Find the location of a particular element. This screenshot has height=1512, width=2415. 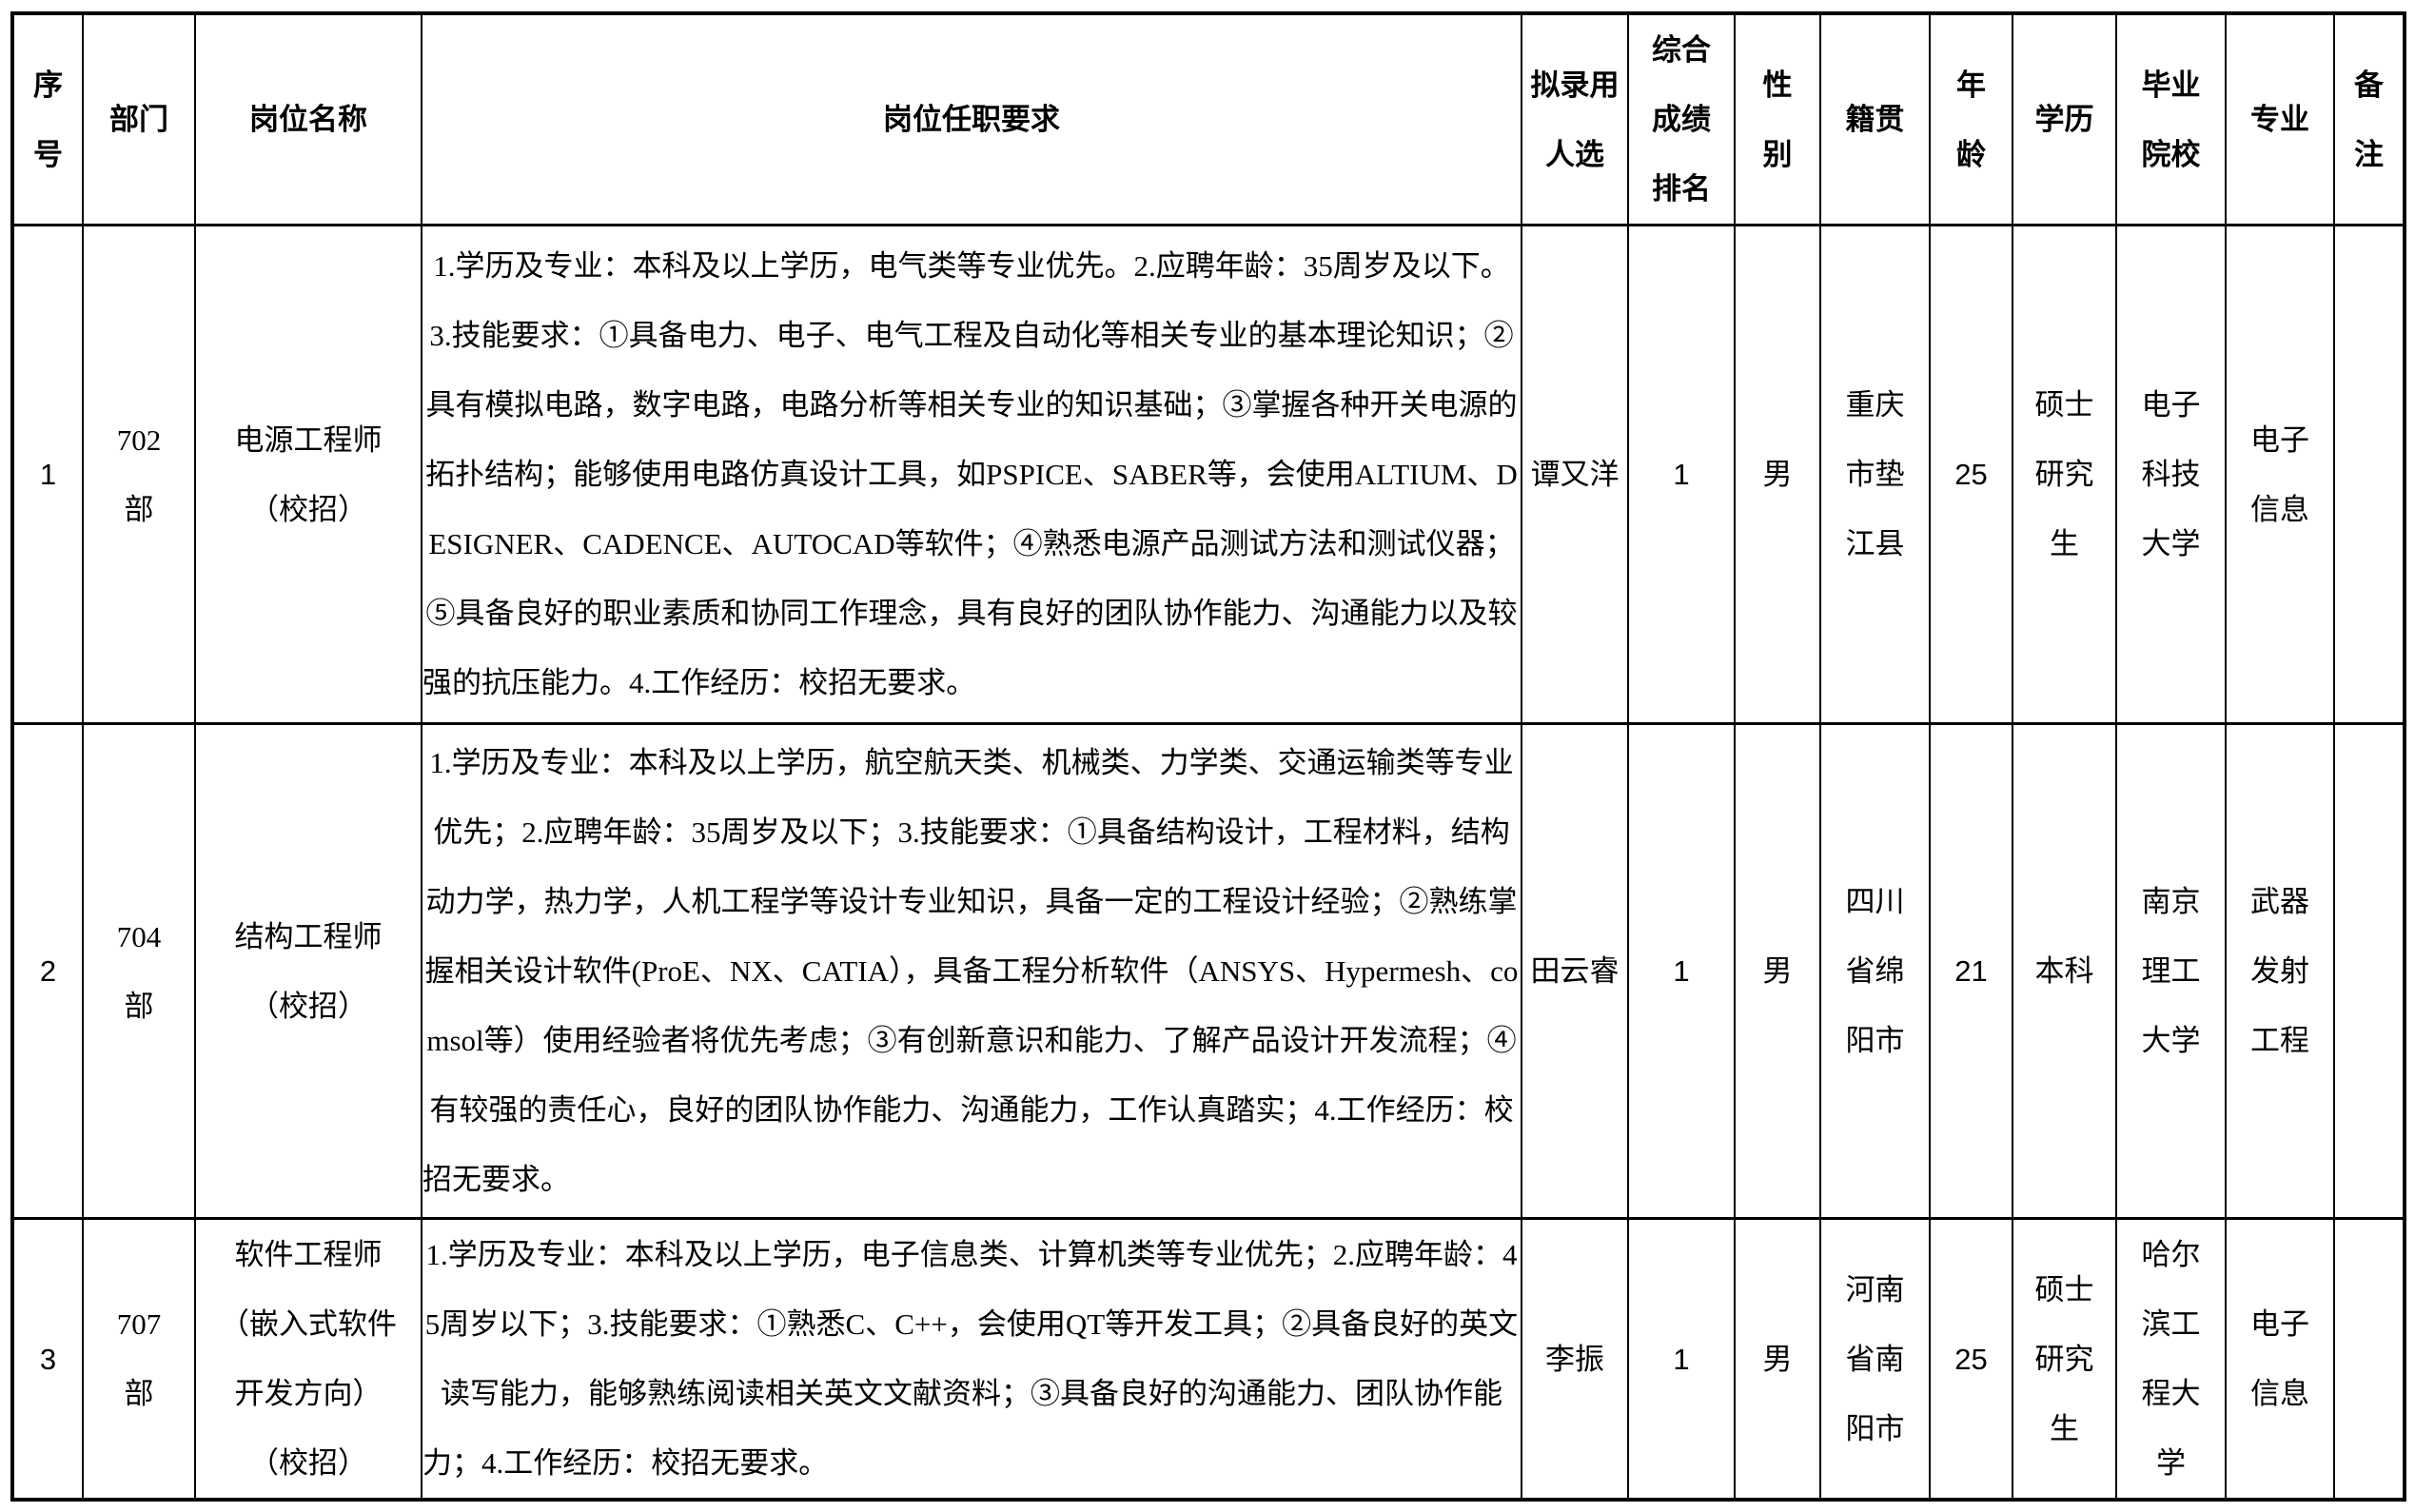

cell-position: 软件工程师 （嵌入式软件 开发方向） （校招） is located at coordinates (308, 1359).